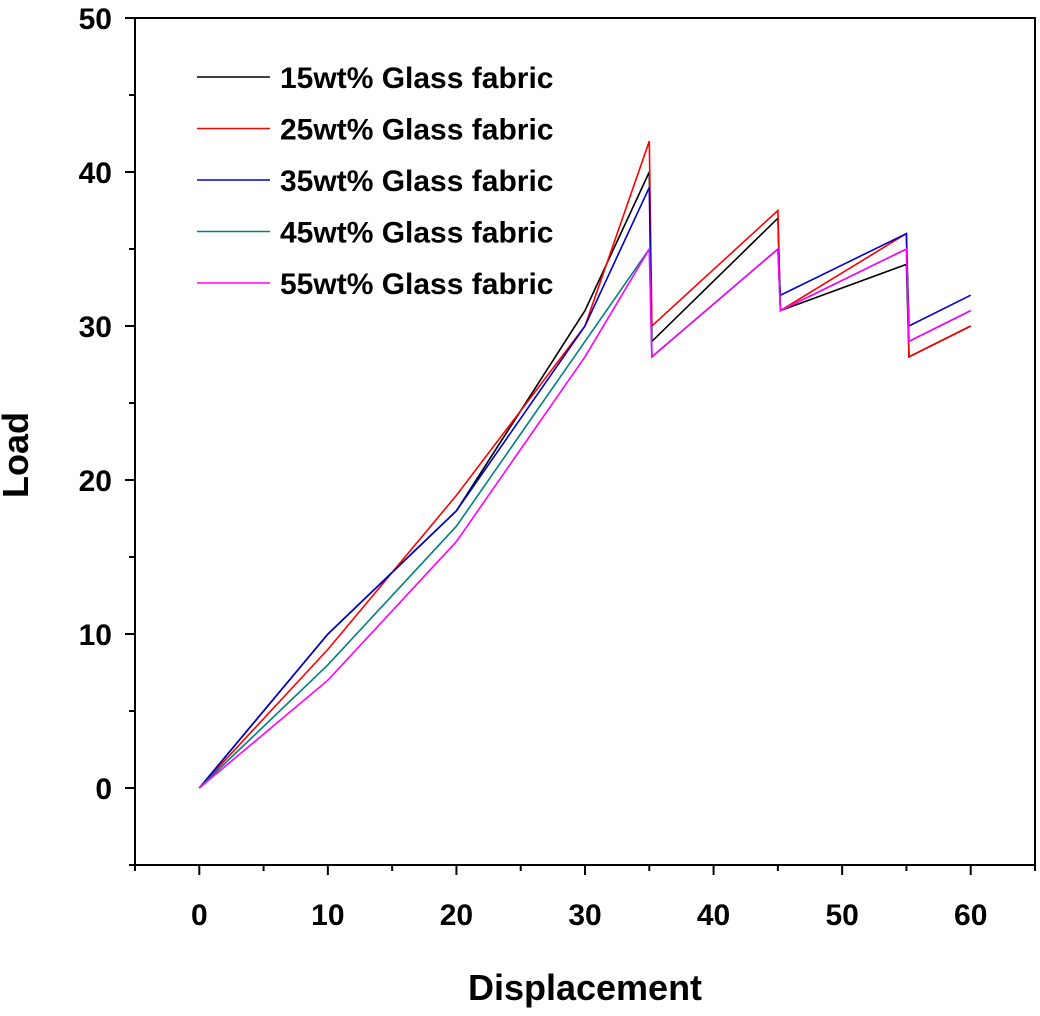 This screenshot has width=1040, height=1016. What do you see at coordinates (103, 789) in the screenshot?
I see `y-tick-label: 0` at bounding box center [103, 789].